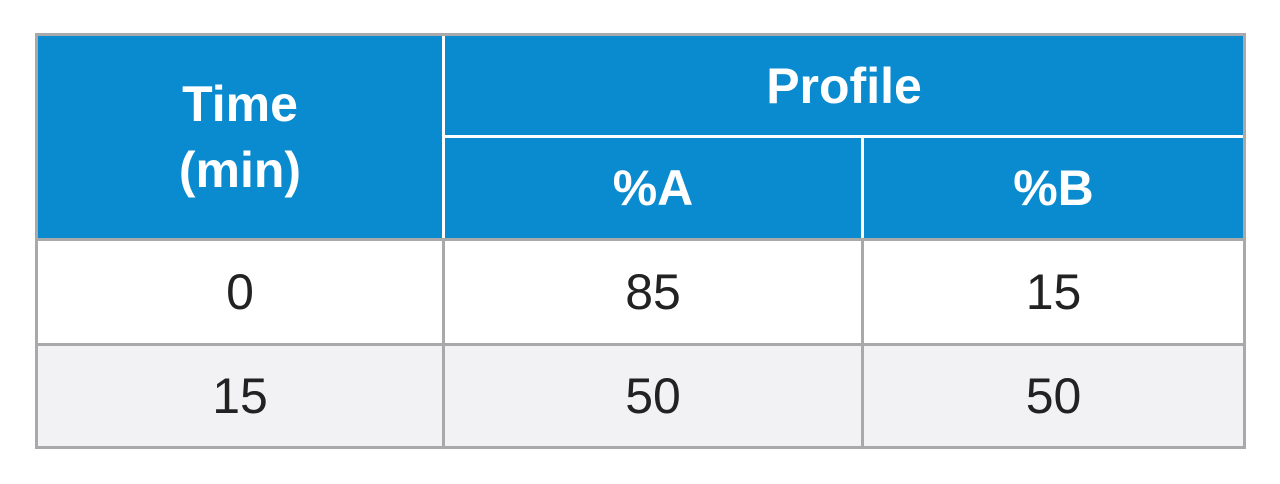  Describe the element at coordinates (240, 104) in the screenshot. I see `header-line: Time` at that location.